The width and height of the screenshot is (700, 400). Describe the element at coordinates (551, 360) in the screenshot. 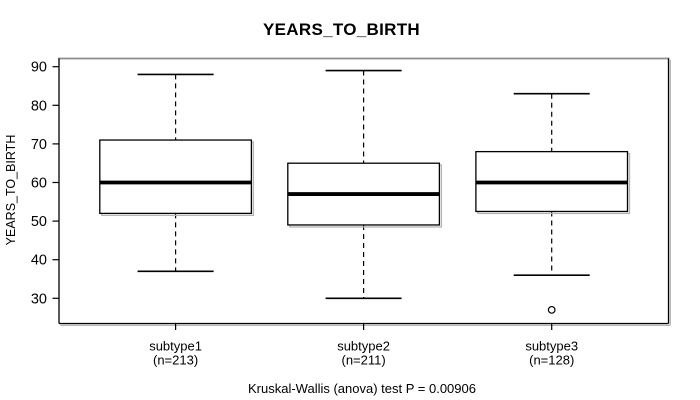

I see `group-sublabel: (n=128)` at that location.